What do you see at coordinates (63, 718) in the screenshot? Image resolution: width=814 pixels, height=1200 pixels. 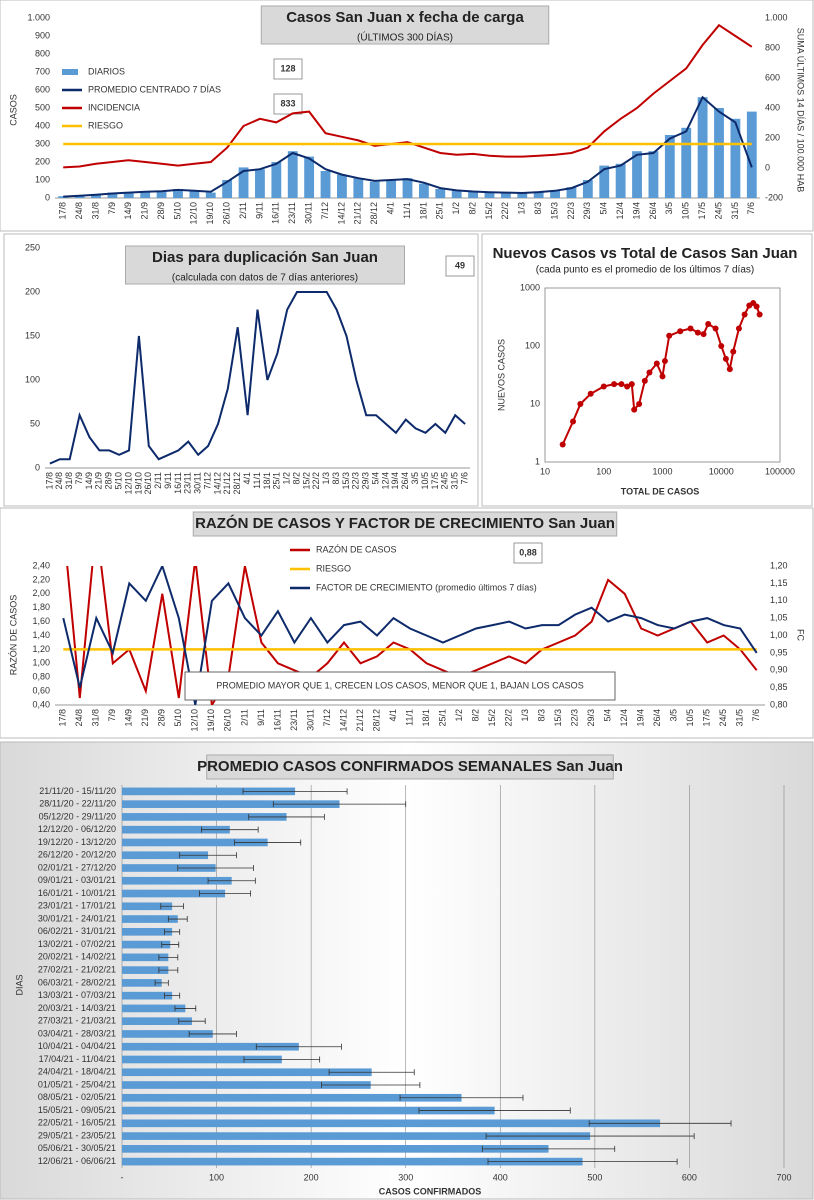 I see `x-tick-label: 17/8` at bounding box center [63, 718].